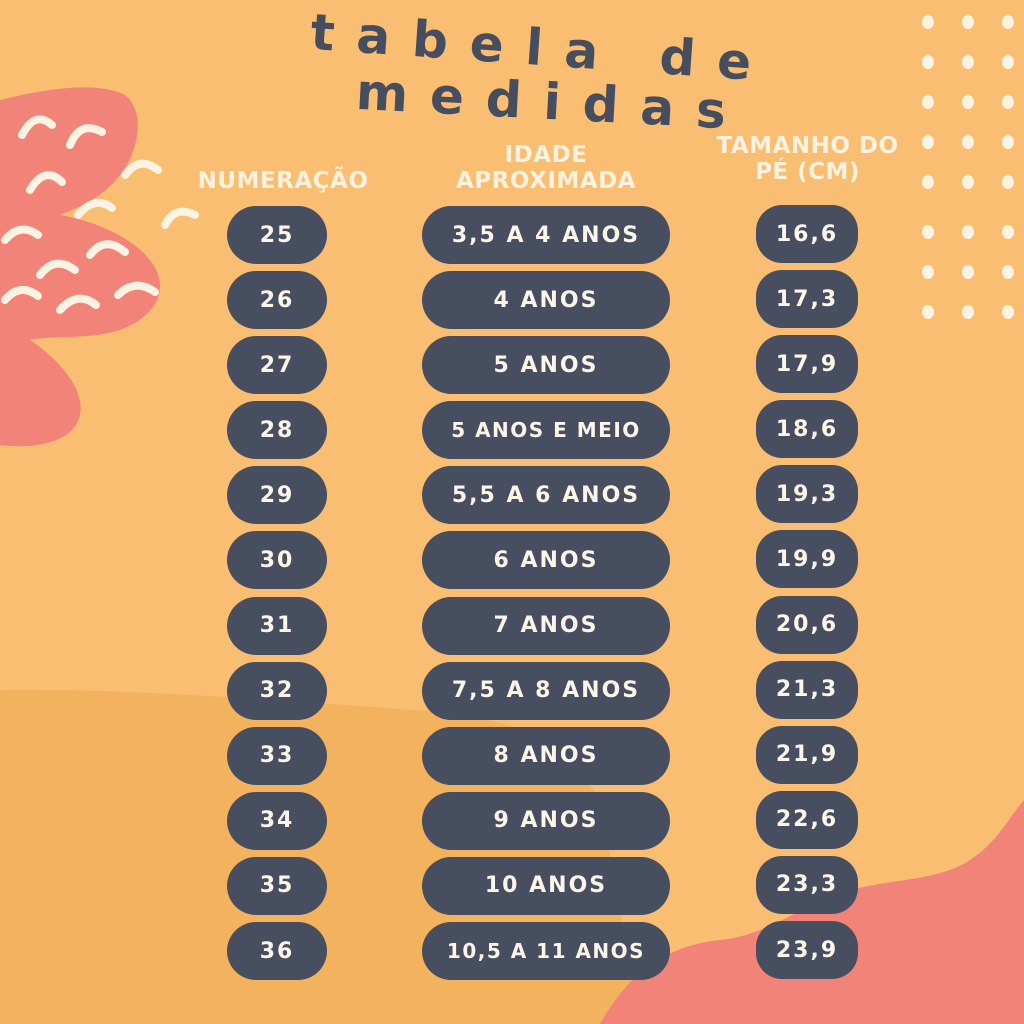 The height and width of the screenshot is (1024, 1024). What do you see at coordinates (807, 364) in the screenshot?
I see `tamanho-cell: 17,9` at bounding box center [807, 364].